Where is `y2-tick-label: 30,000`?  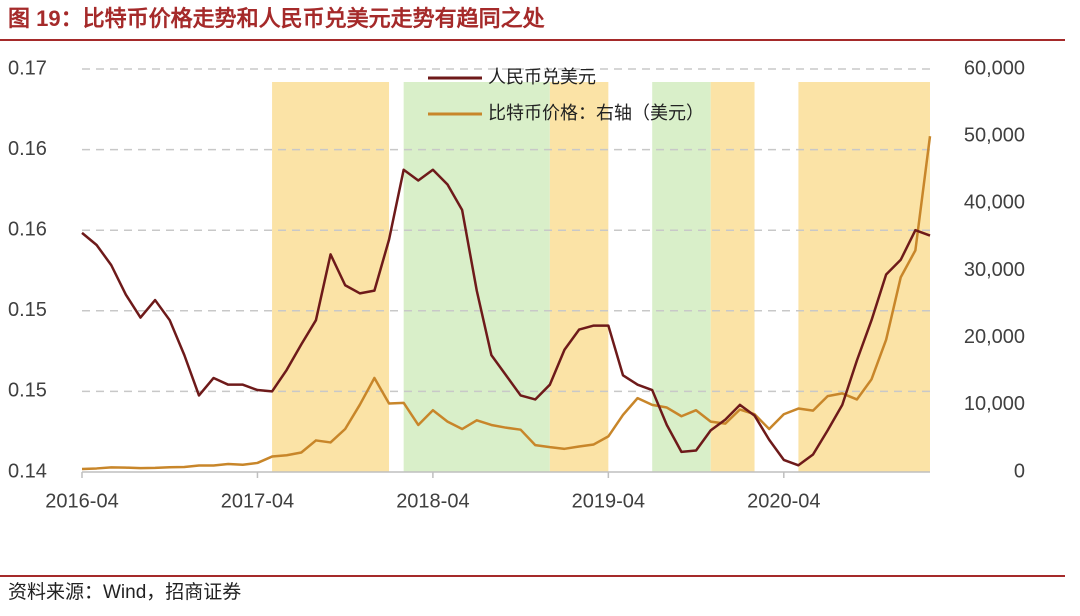
y2-tick-label: 30,000 is located at coordinates (994, 270).